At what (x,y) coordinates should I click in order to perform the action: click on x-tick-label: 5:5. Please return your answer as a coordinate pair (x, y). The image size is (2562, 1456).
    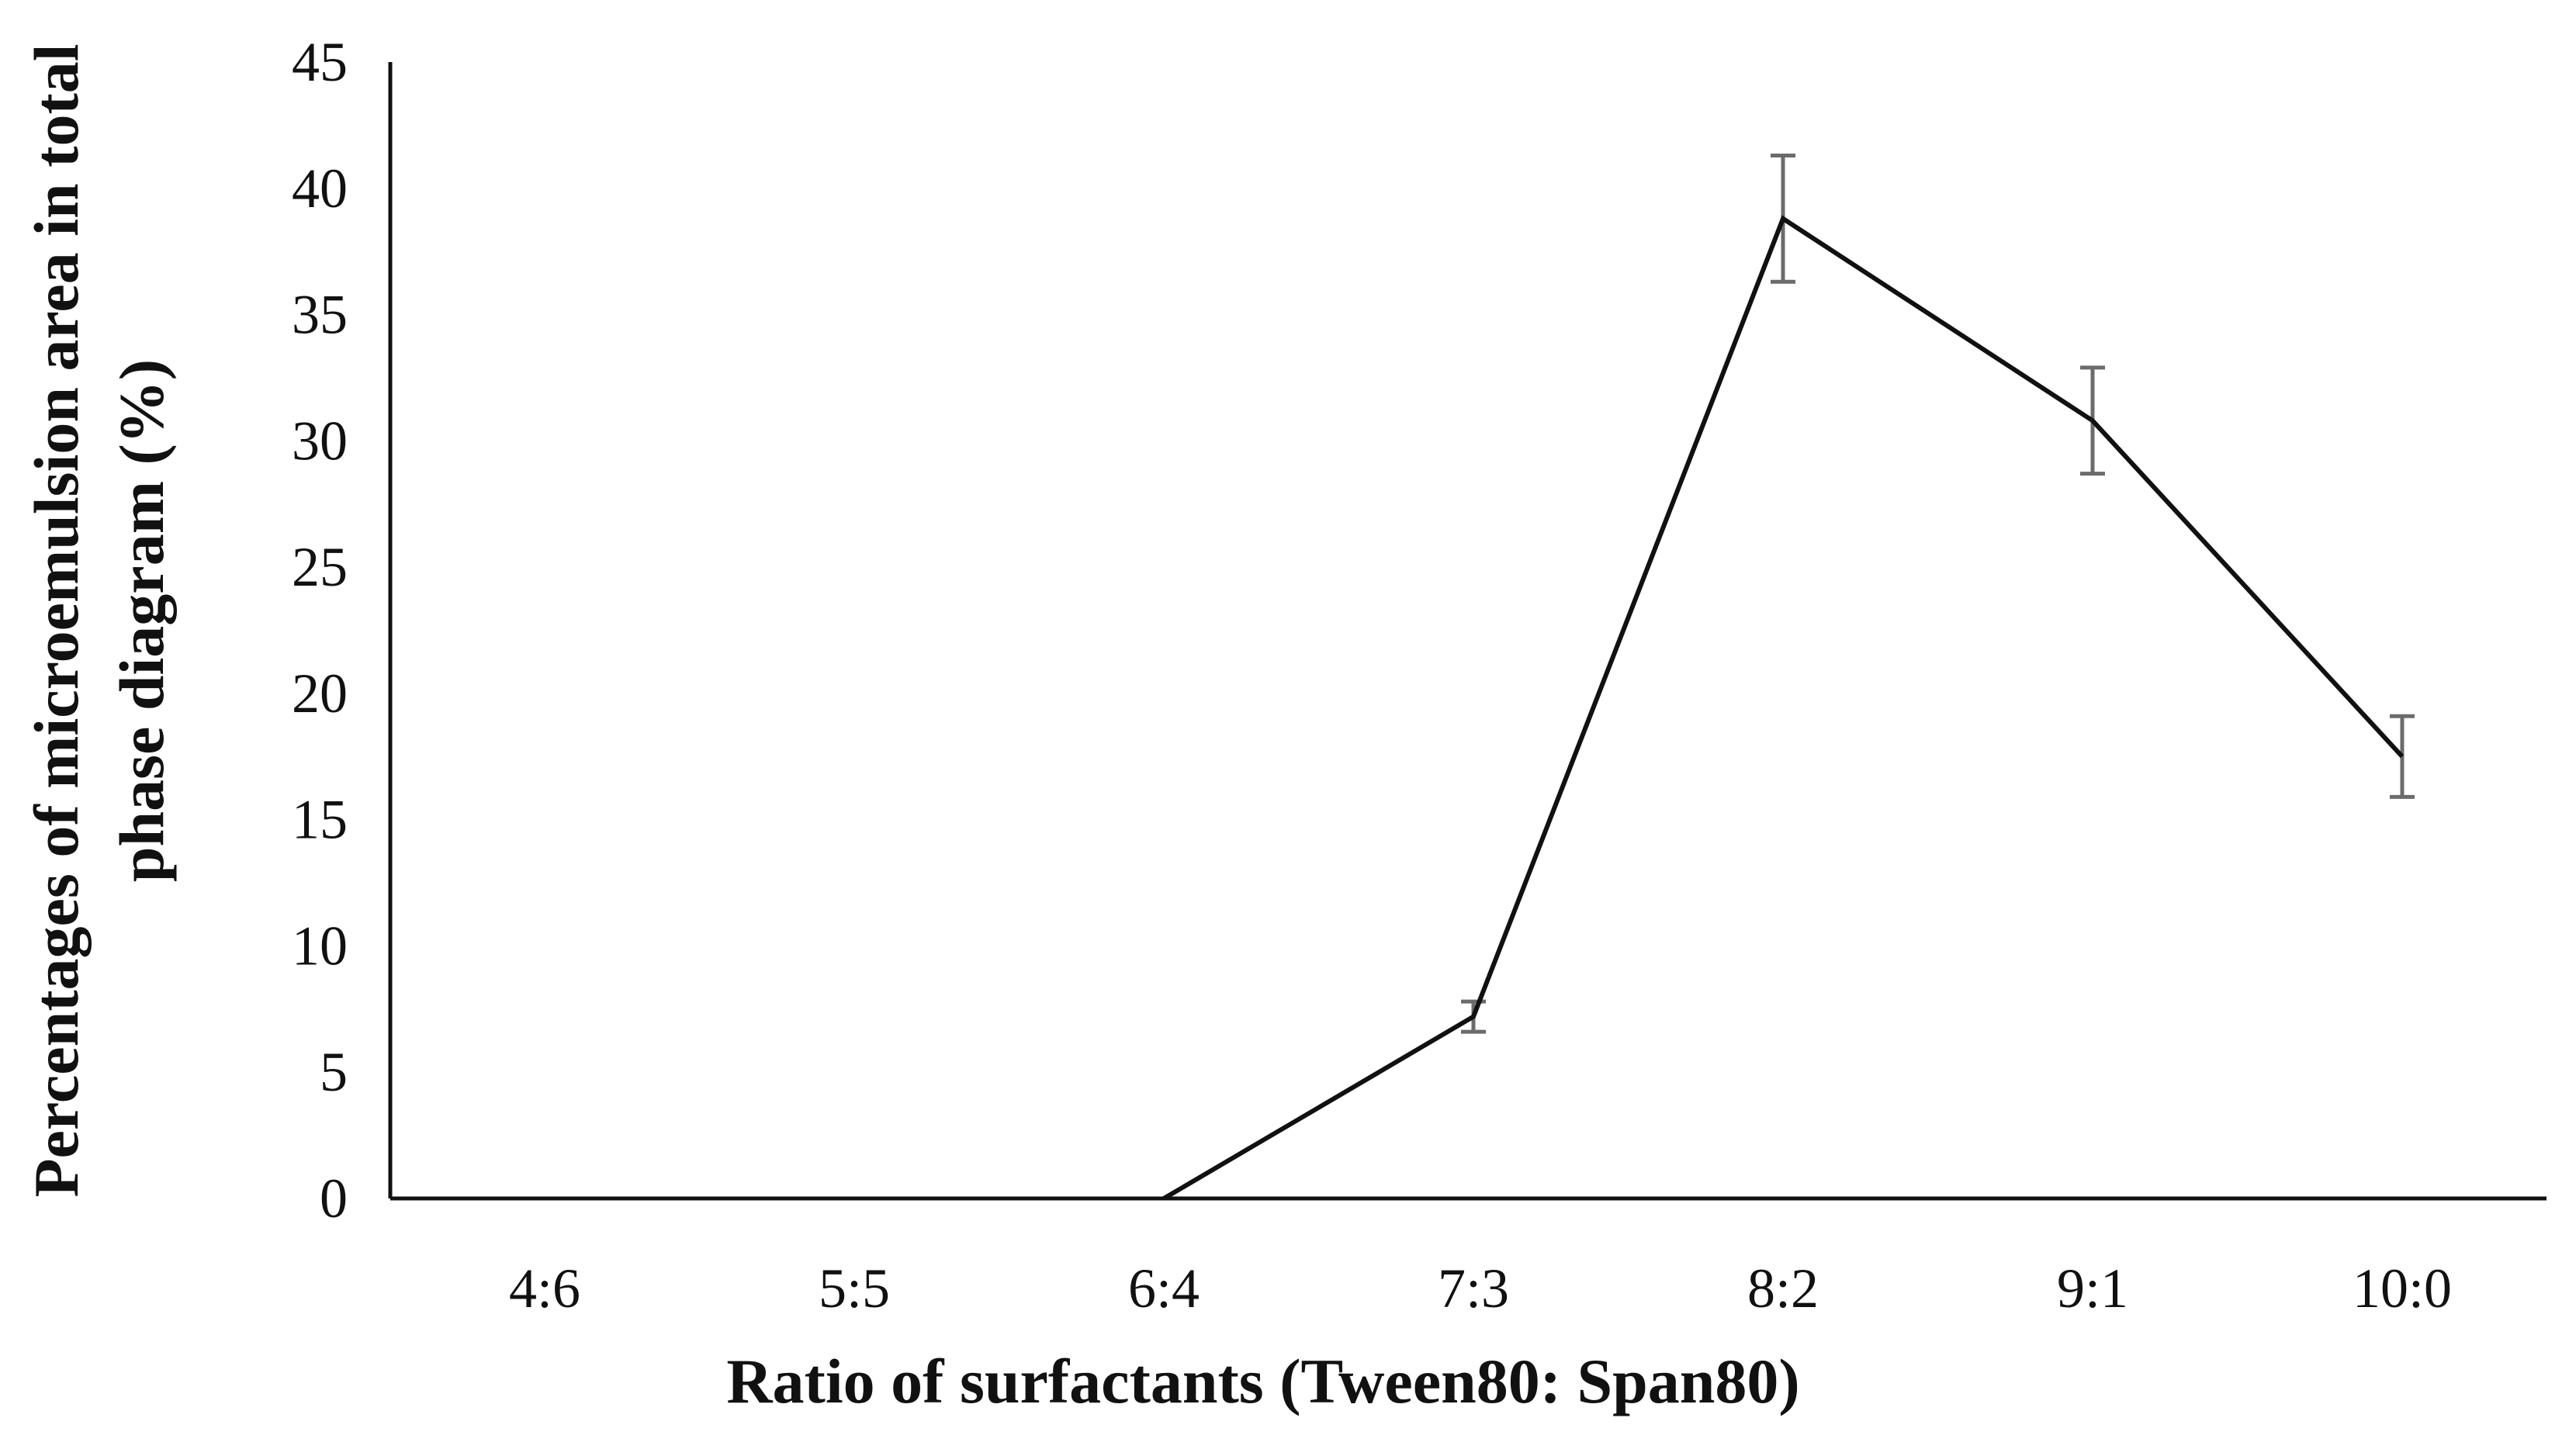
    Looking at the image, I should click on (855, 1288).